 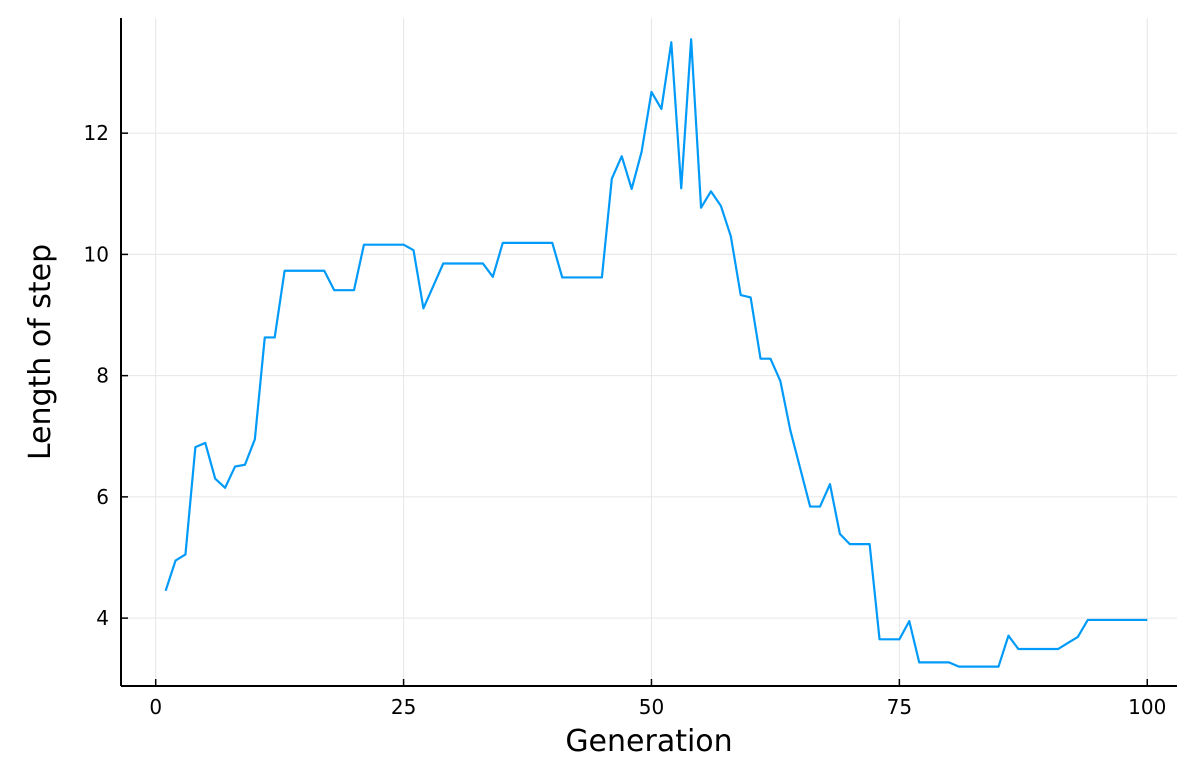 What do you see at coordinates (96, 254) in the screenshot?
I see `y-tick-label: 10` at bounding box center [96, 254].